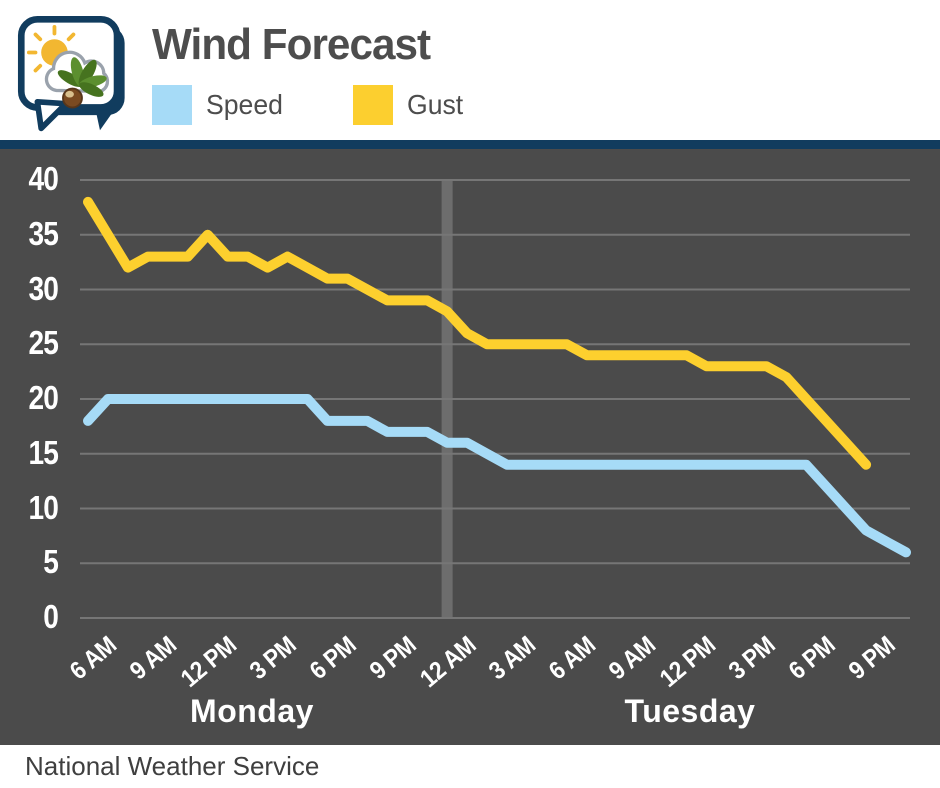  What do you see at coordinates (43, 288) in the screenshot?
I see `y-axis-label-30: 30` at bounding box center [43, 288].